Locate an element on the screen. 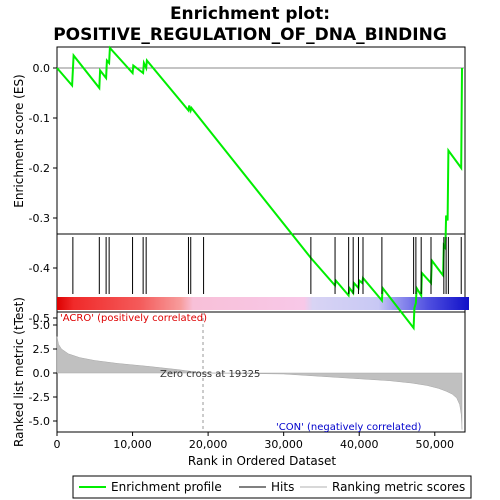 Image resolution: width=500 pixels, height=500 pixels. x-tick-label: 20,000 is located at coordinates (208, 444).